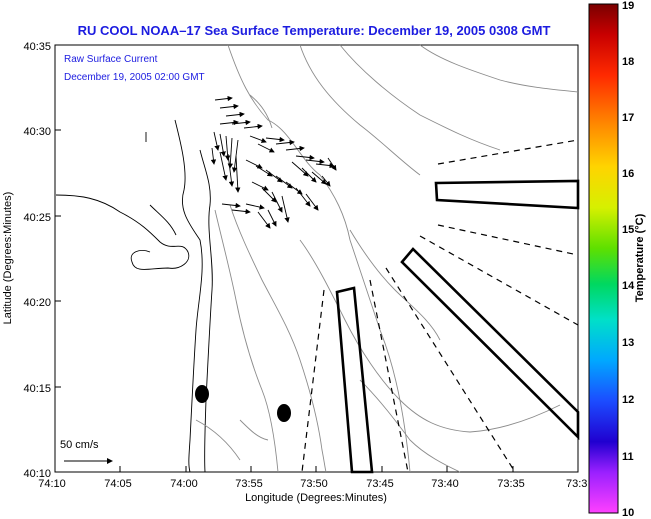  What do you see at coordinates (640, 257) in the screenshot?
I see `colorbar-label: Temperature (°C)` at bounding box center [640, 257].